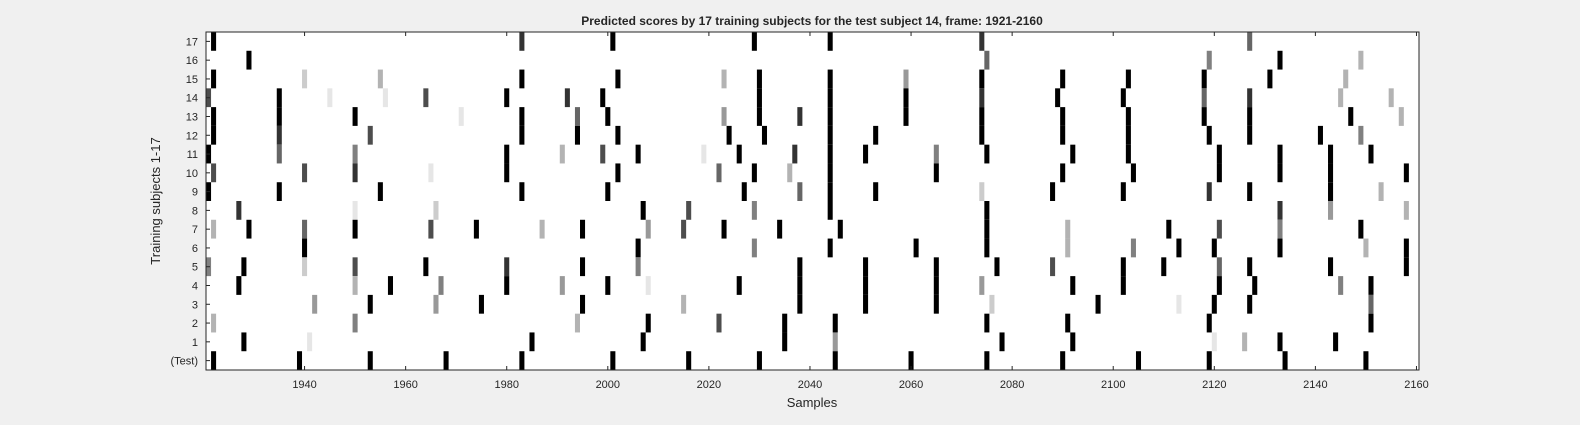 The image size is (1580, 425). I want to click on y-tick-label: 2, so click(195, 324).